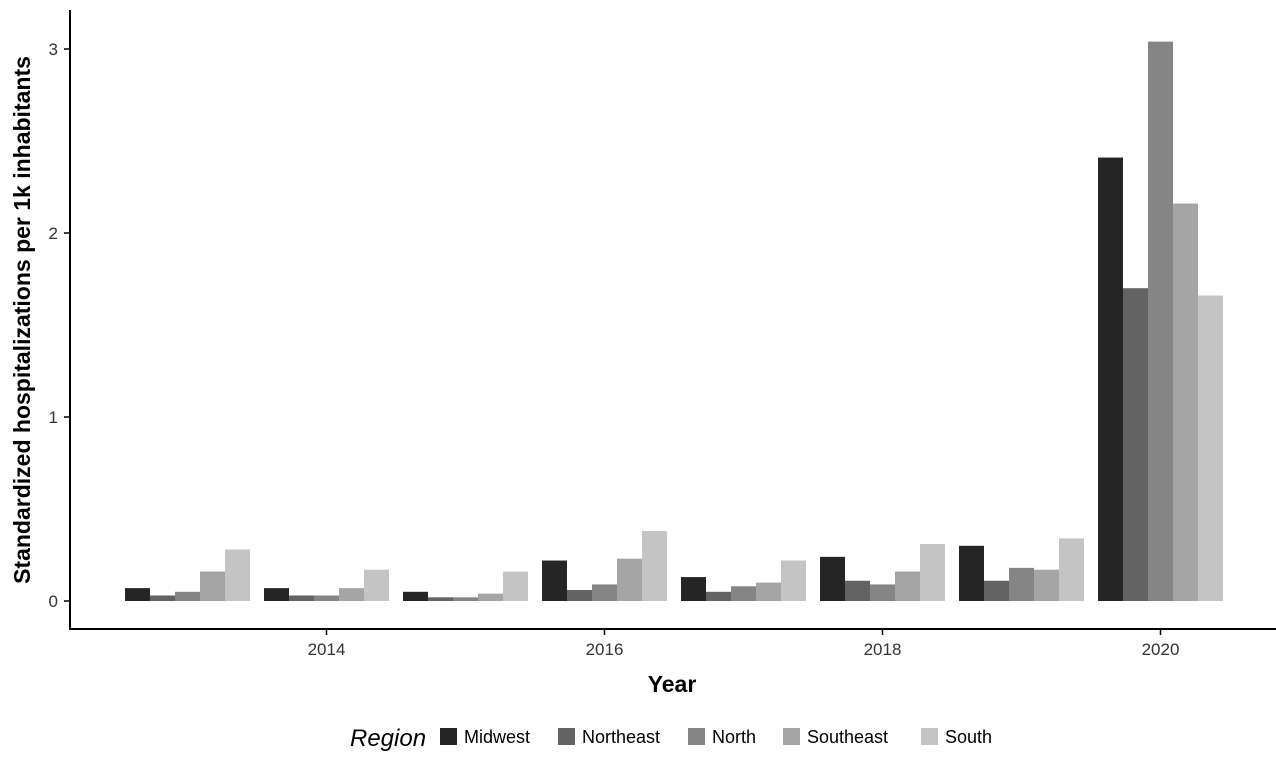 This screenshot has height=759, width=1276. What do you see at coordinates (672, 684) in the screenshot?
I see `x-axis-title: Year` at bounding box center [672, 684].